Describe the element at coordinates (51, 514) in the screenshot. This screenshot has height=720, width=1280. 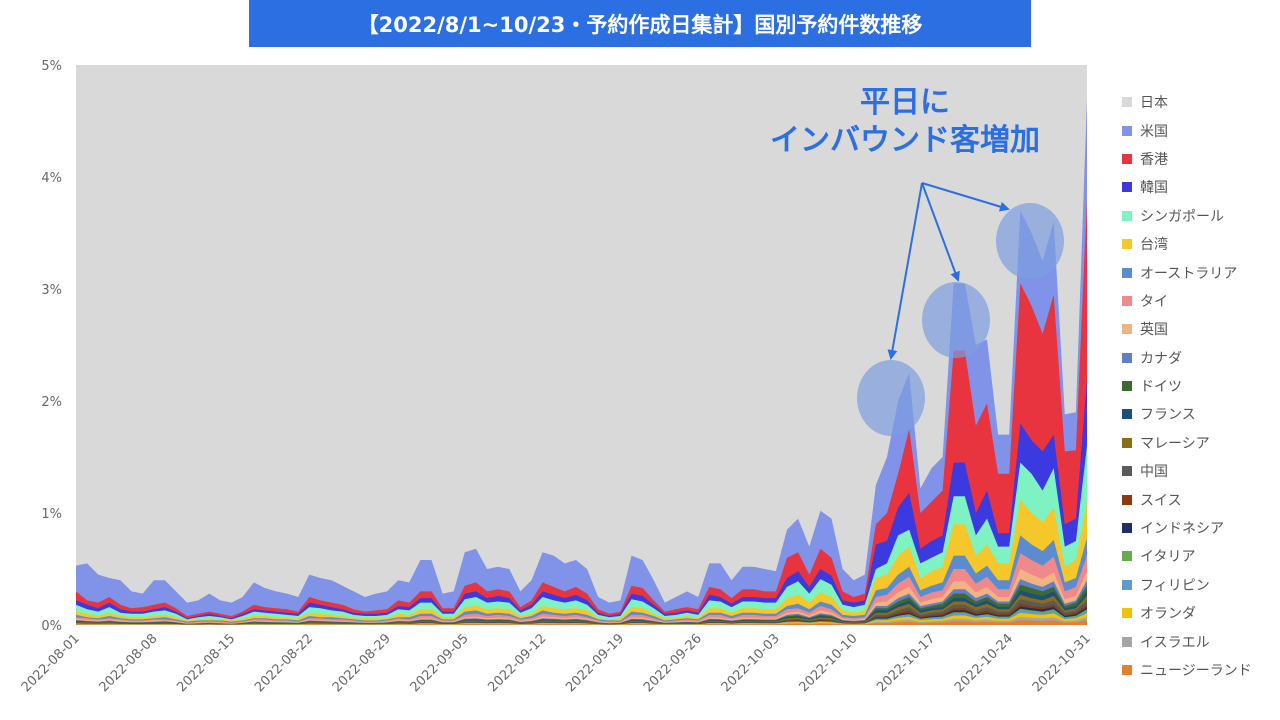
I see `y-tick-label: 1%` at that location.